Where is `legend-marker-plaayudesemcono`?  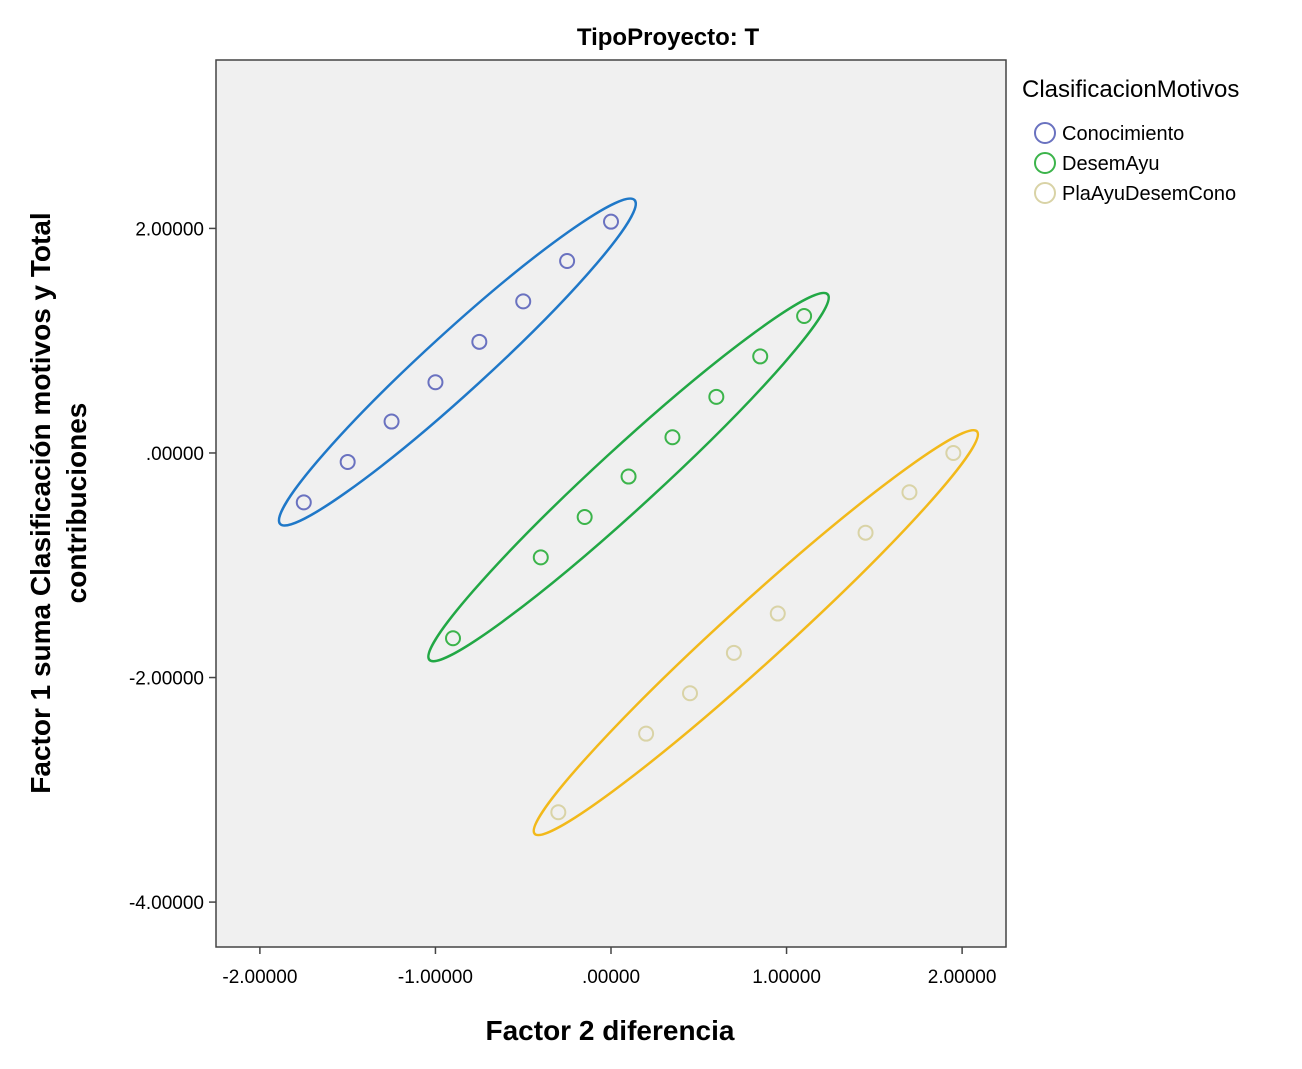
legend-marker-plaayudesemcono is located at coordinates (1045, 193).